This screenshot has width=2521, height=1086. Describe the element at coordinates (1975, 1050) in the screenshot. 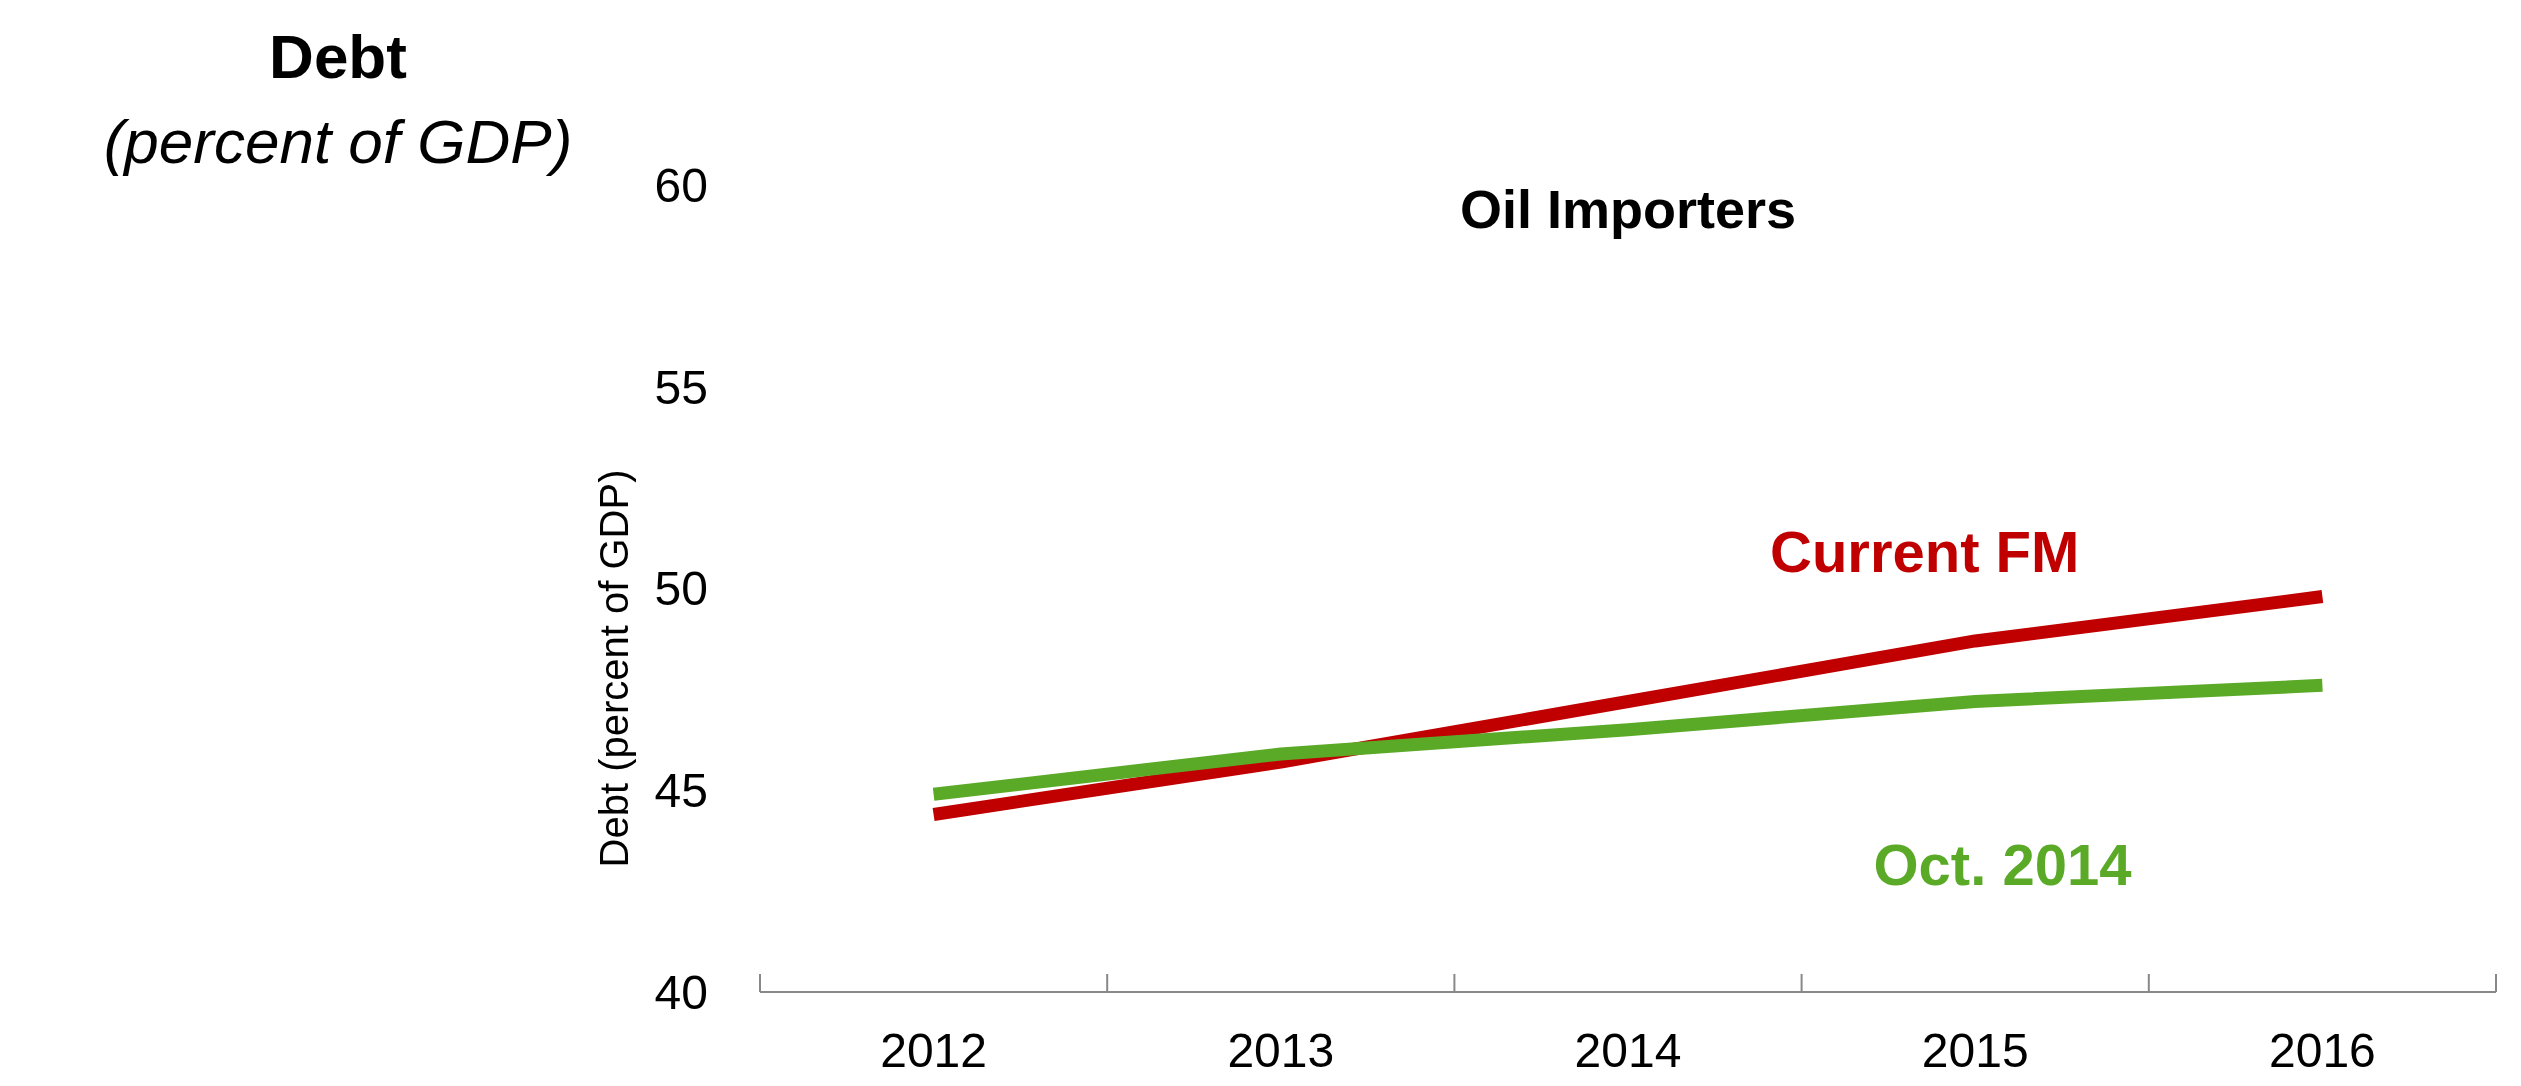

I see `x-tick-label: 2015` at that location.